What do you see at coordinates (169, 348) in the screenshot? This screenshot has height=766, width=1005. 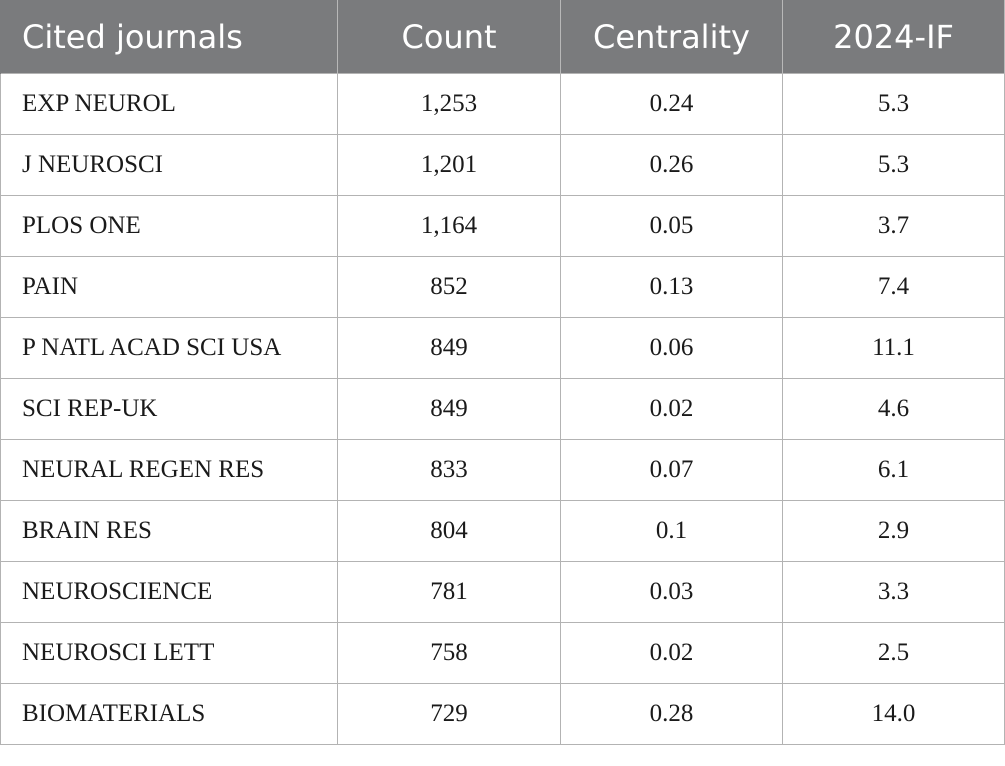 I see `journal-name-cell: P NATL ACAD SCI USA` at bounding box center [169, 348].